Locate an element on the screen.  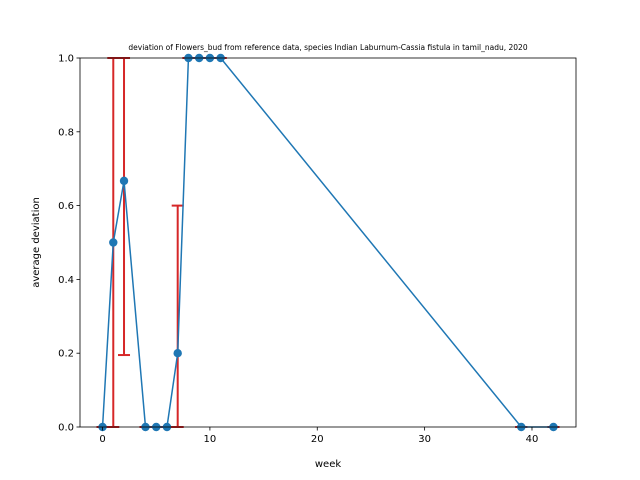
x-tick-label: 0 is located at coordinates (102, 439).